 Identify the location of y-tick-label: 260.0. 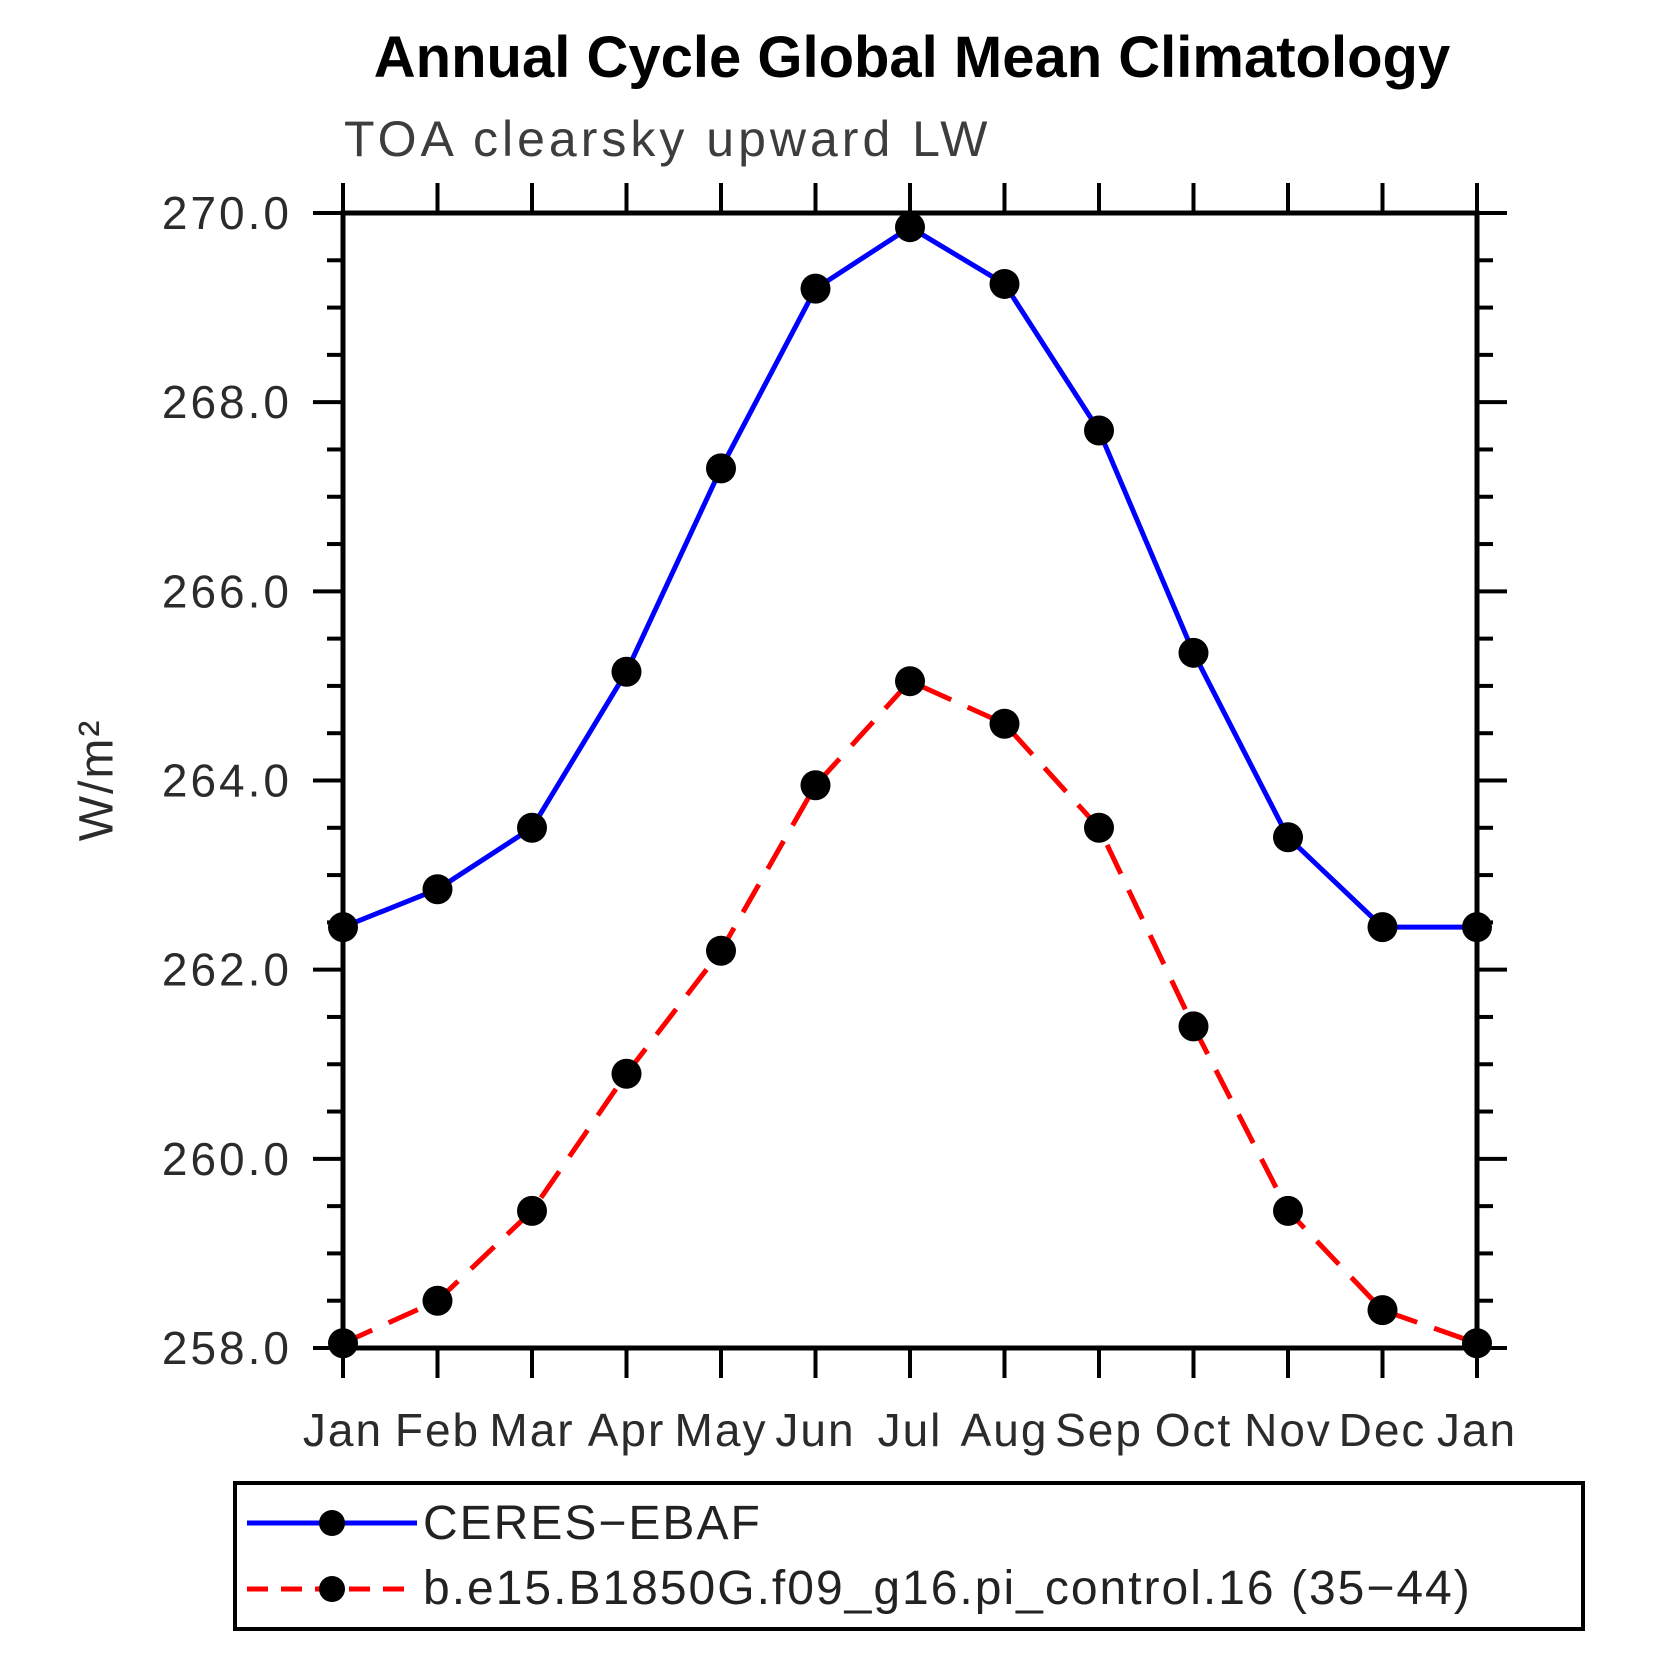
(227, 1159).